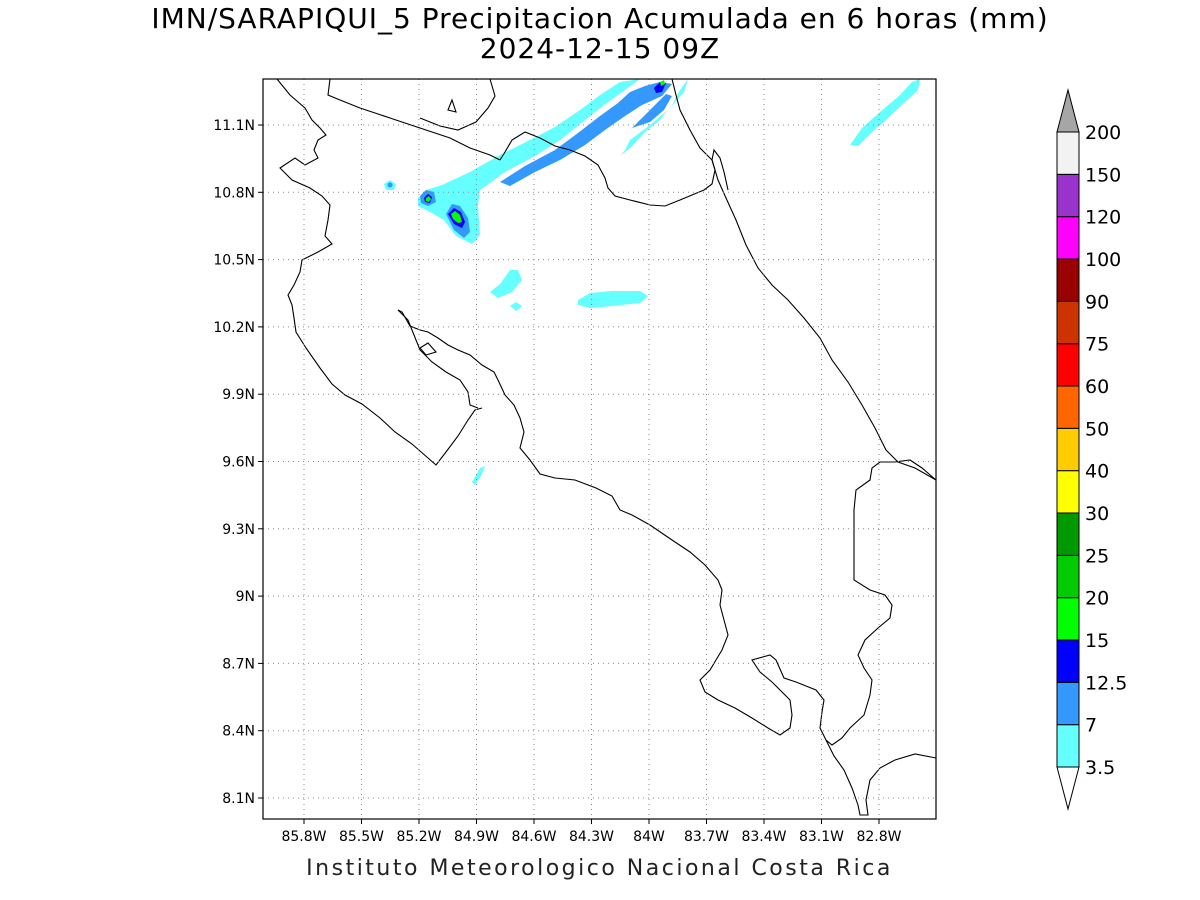 Image resolution: width=1200 pixels, height=900 pixels. I want to click on lon-tick-label: 83.7W, so click(706, 837).